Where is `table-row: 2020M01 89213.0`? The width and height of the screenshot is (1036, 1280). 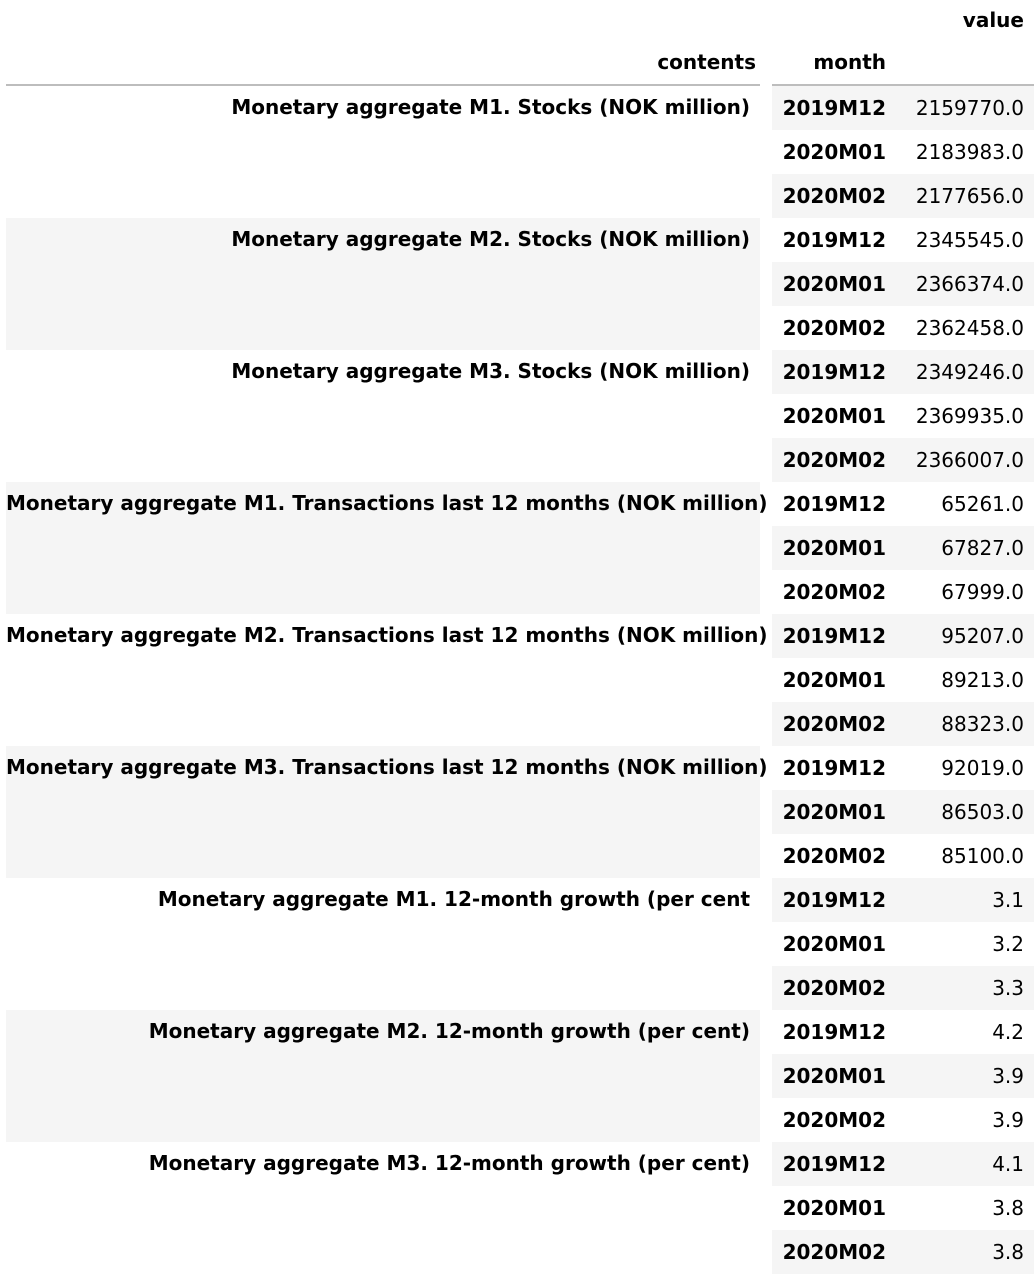
table-row: 2020M01 89213.0 is located at coordinates (520, 680).